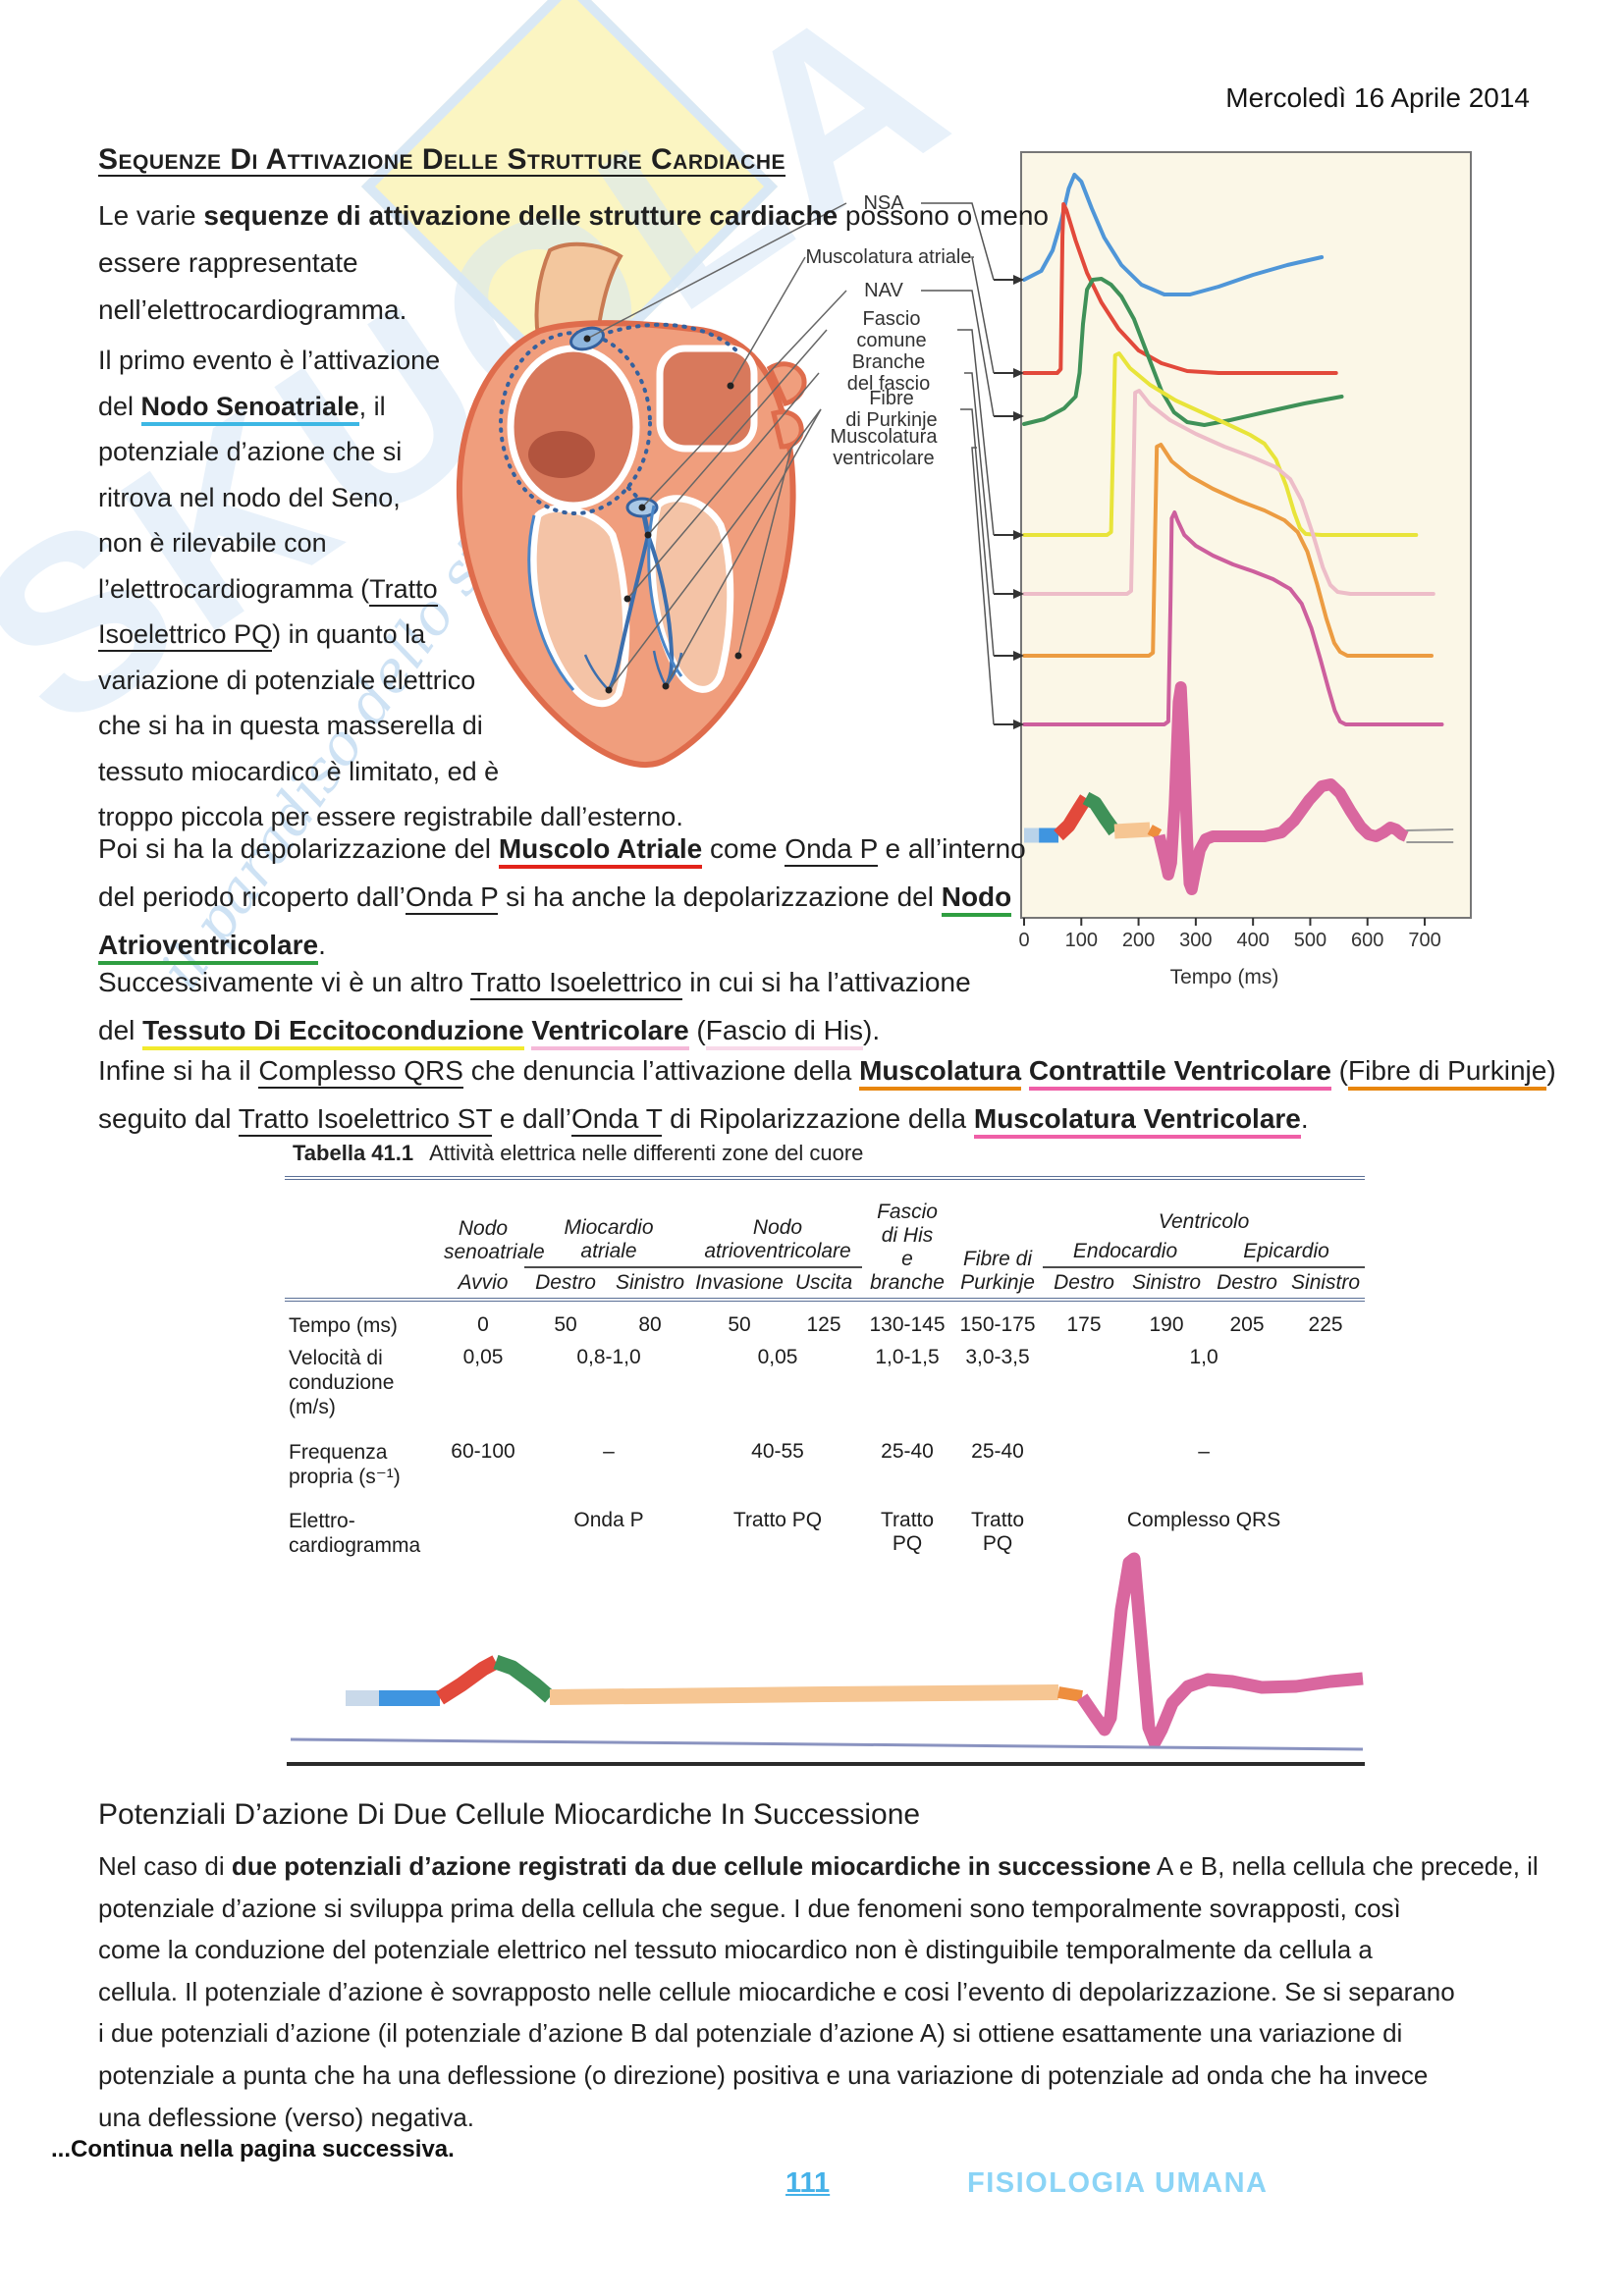  Describe the element at coordinates (234, 589) in the screenshot. I see `text-segment: l’elettrocardiogramma (` at that location.